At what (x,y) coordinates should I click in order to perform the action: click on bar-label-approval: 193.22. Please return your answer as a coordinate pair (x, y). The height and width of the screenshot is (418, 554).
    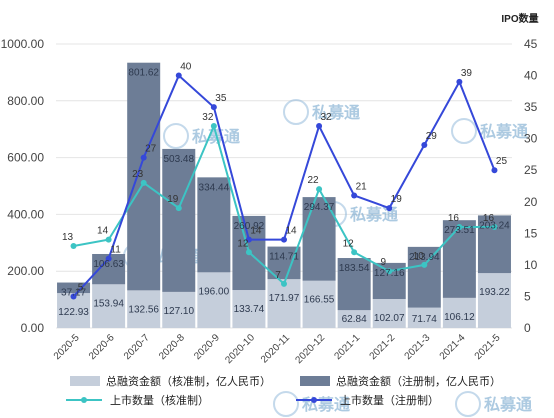
    Looking at the image, I should click on (494, 292).